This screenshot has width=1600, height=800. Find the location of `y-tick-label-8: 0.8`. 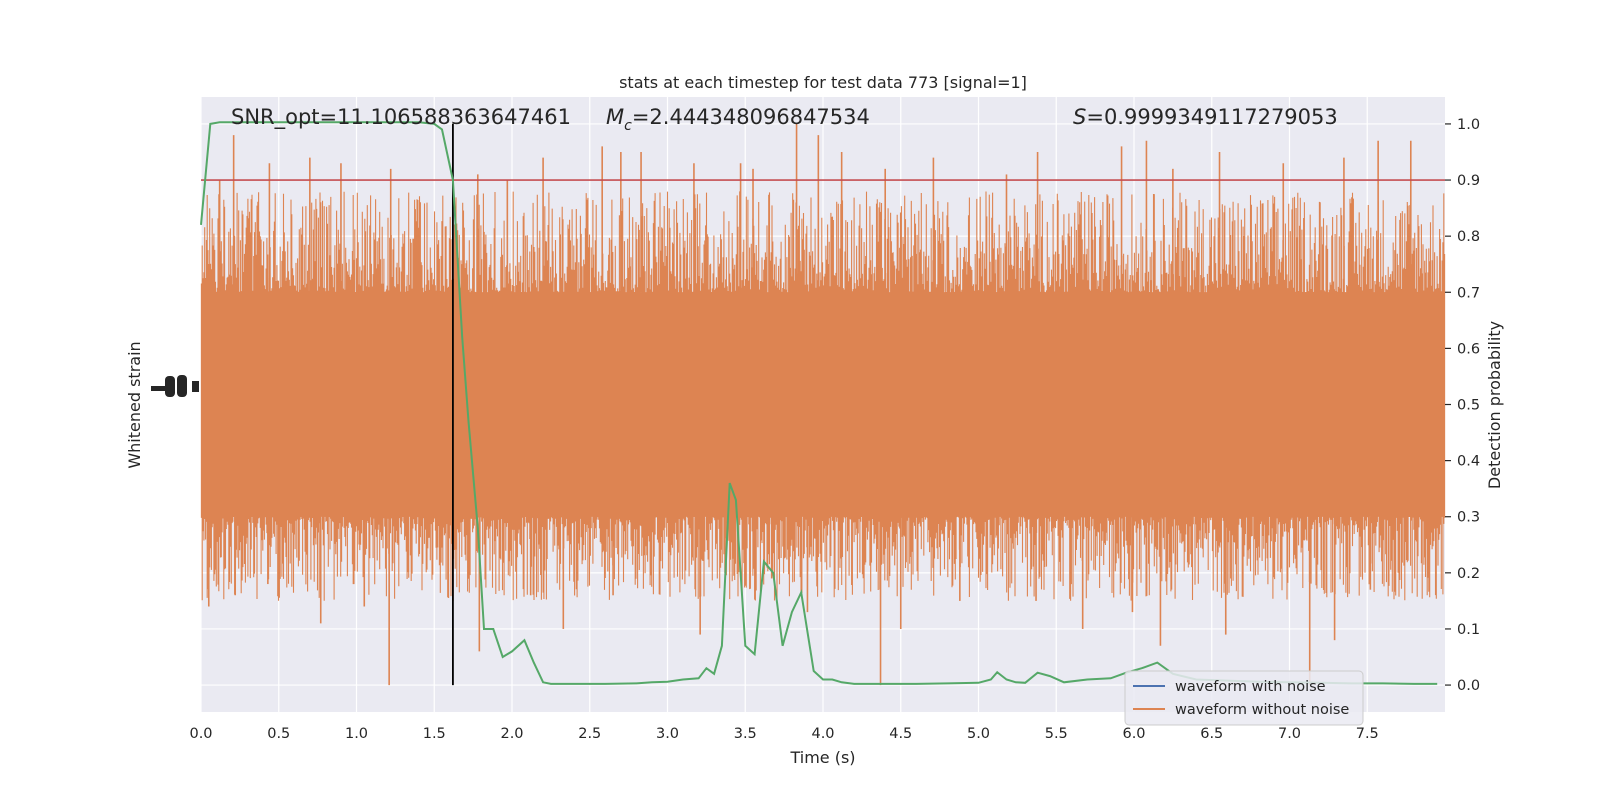

y-tick-label-8: 0.8 is located at coordinates (1468, 237).